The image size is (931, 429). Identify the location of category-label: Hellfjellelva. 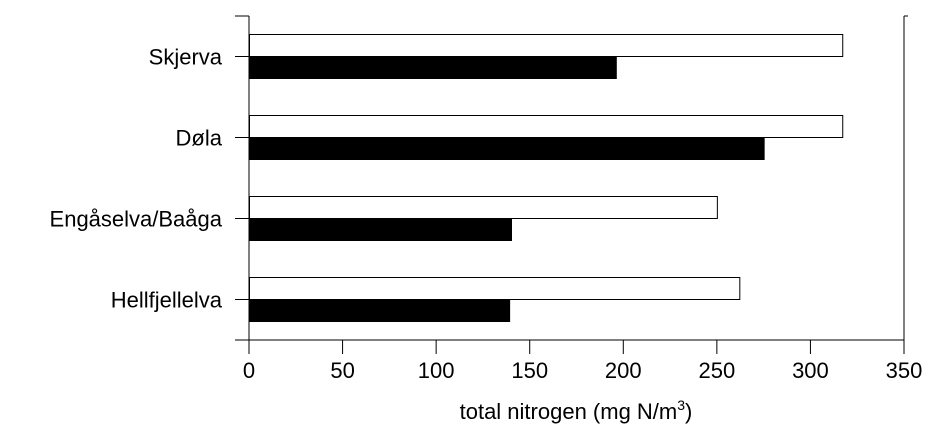
(167, 300).